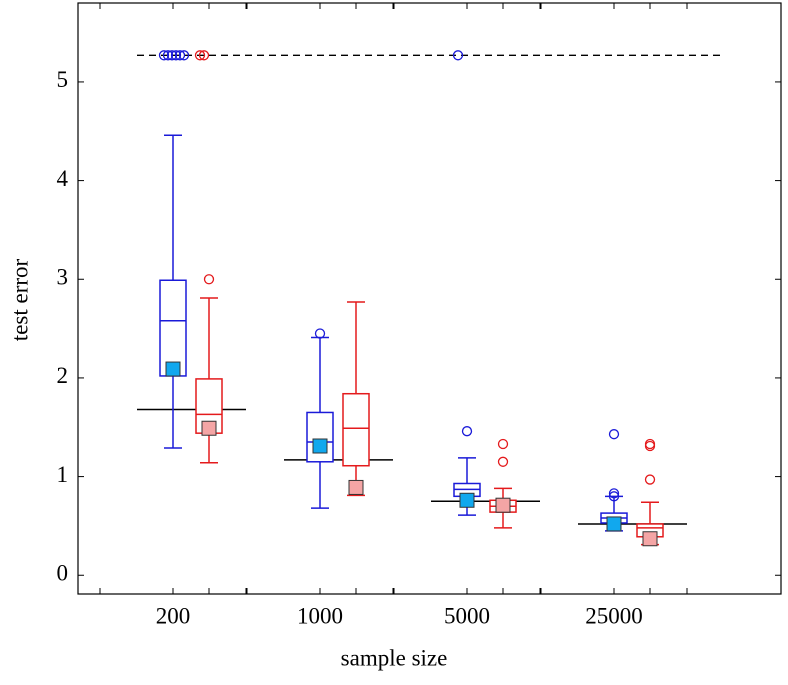  What do you see at coordinates (63, 474) in the screenshot?
I see `y-tick-label: 1` at bounding box center [63, 474].